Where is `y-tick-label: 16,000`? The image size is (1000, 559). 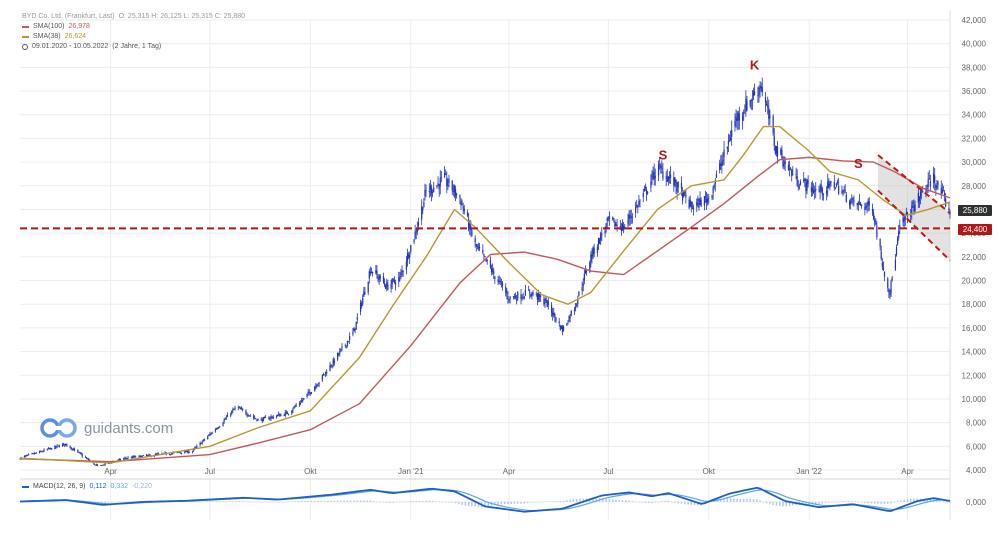
y-tick-label: 16,000 is located at coordinates (974, 328).